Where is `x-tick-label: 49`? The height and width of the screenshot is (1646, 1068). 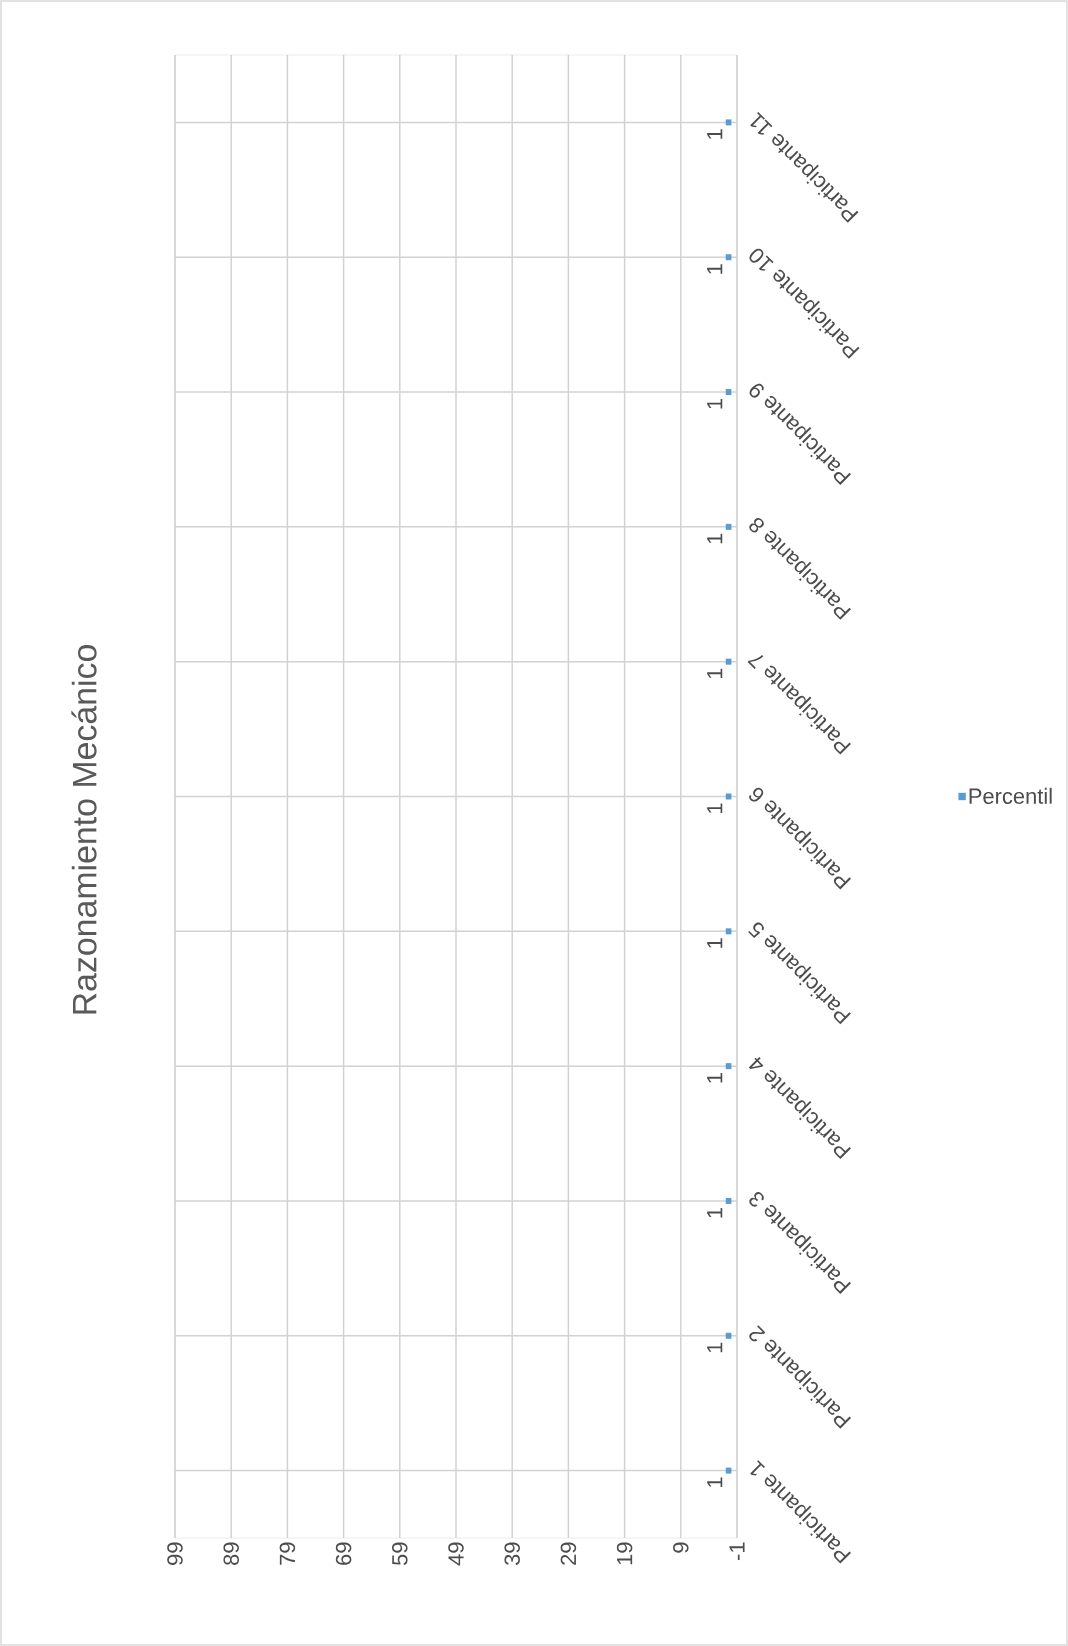 x-tick-label: 49 is located at coordinates (456, 1554).